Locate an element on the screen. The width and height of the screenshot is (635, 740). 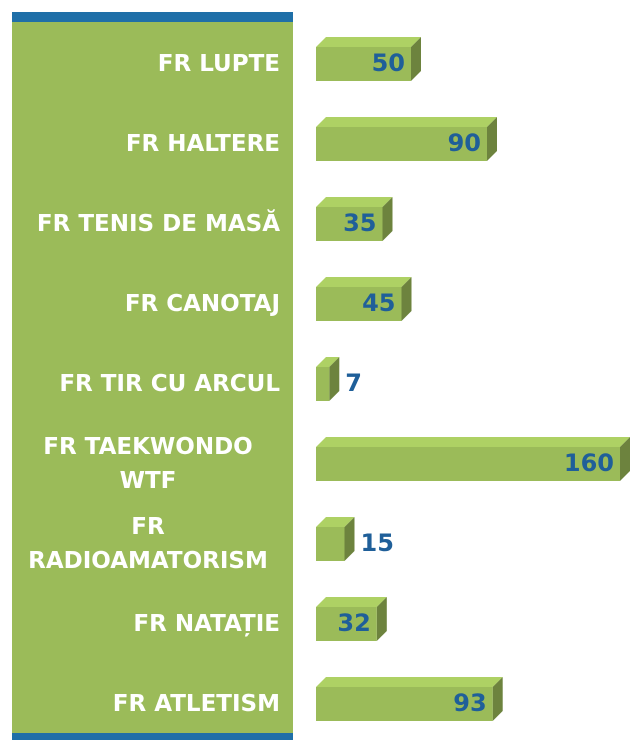
category-label: FR CANOTAJ is located at coordinates (202, 304).